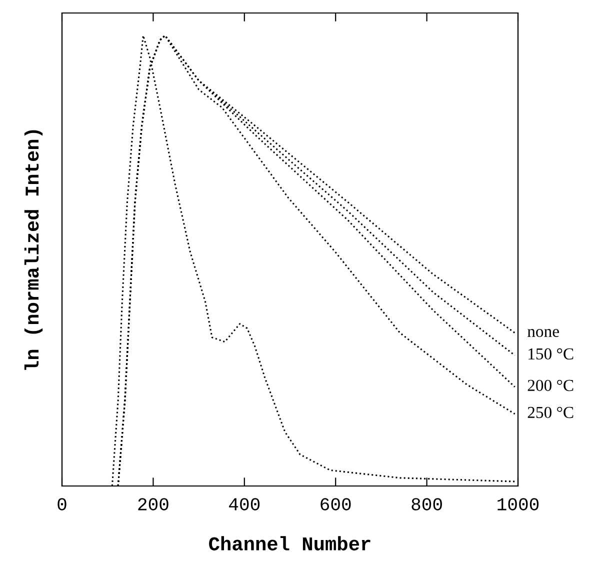 The image size is (596, 584). What do you see at coordinates (551, 386) in the screenshot?
I see `series-label: 200 °C` at bounding box center [551, 386].